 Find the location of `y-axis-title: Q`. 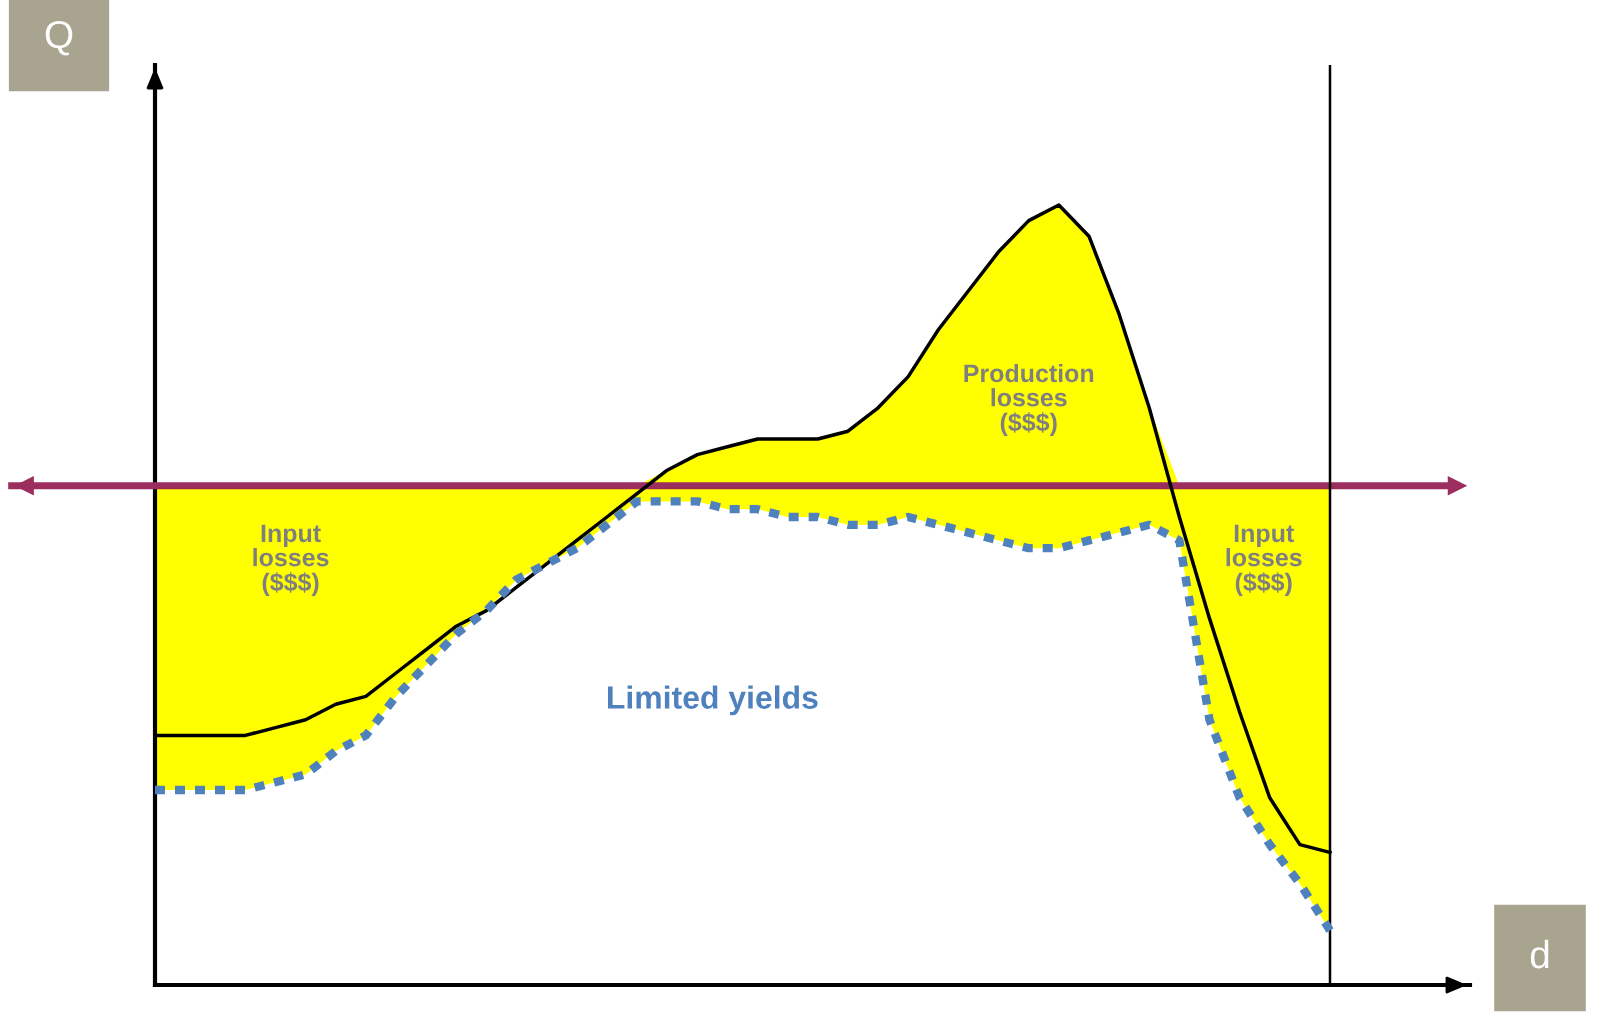

y-axis-title: Q is located at coordinates (59, 38).